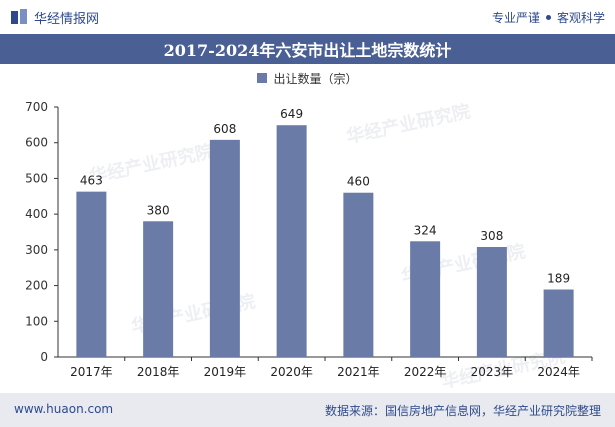 The width and height of the screenshot is (615, 427). I want to click on y-tick-label: 700, so click(36, 107).